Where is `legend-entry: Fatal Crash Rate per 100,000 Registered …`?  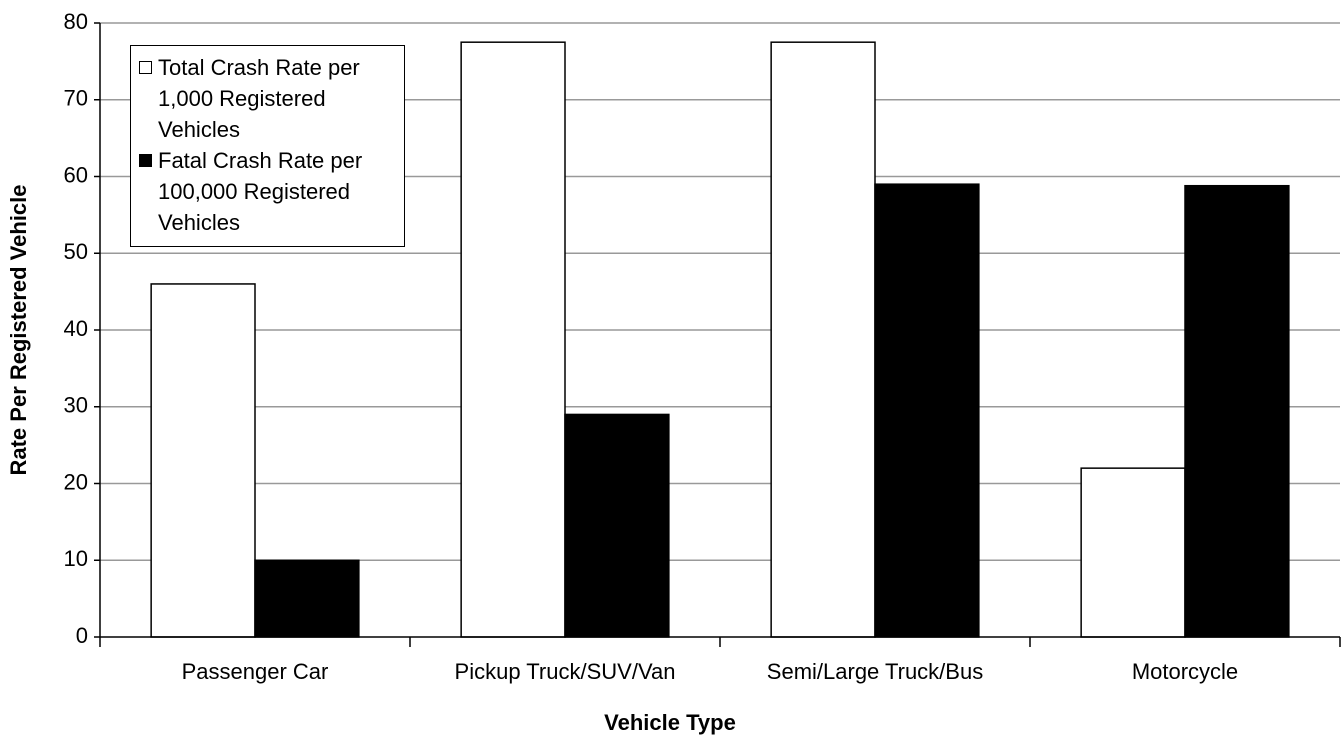
legend-entry: Fatal Crash Rate per 100,000 Registered … is located at coordinates (268, 191).